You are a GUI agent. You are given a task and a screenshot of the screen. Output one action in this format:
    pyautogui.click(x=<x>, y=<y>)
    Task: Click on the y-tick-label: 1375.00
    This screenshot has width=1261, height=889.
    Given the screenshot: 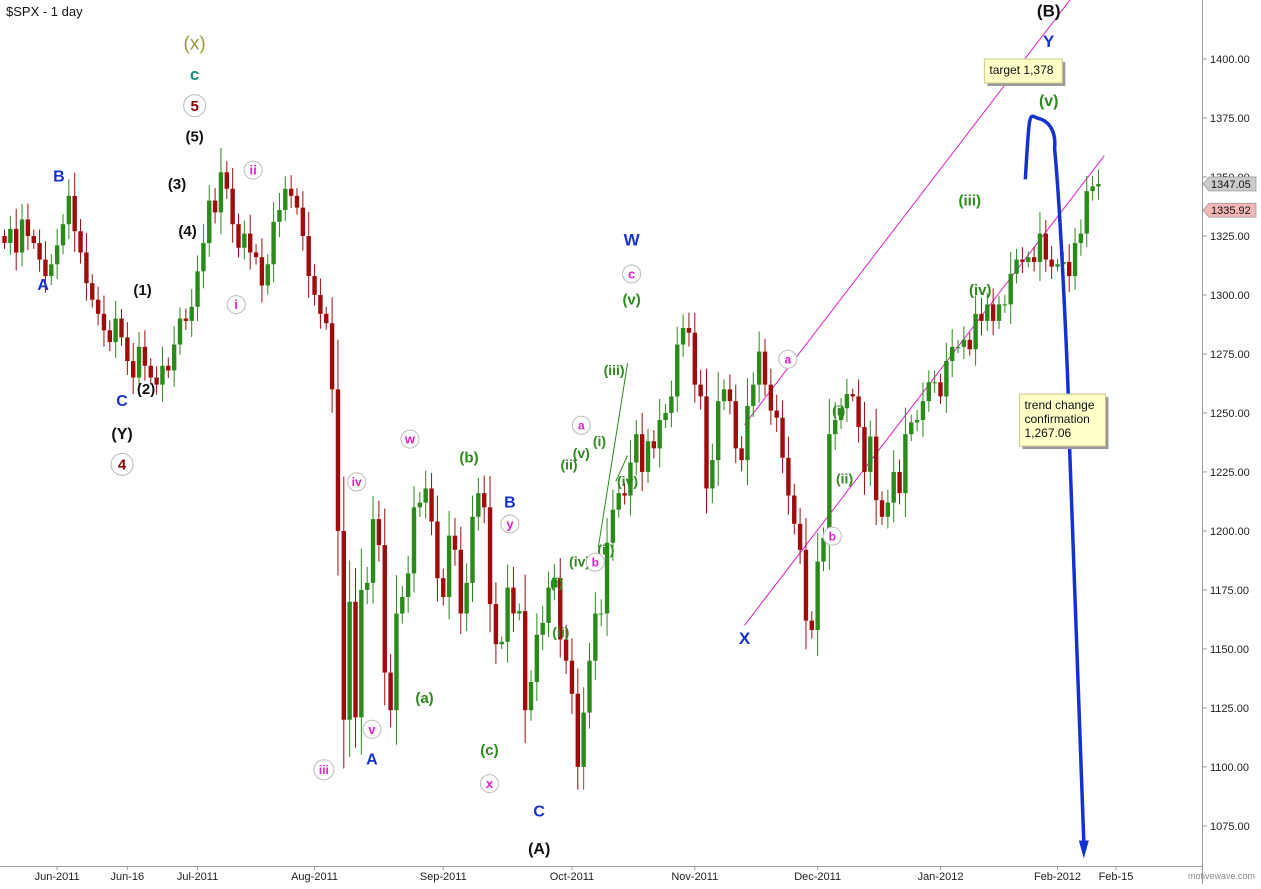 What is the action you would take?
    pyautogui.click(x=1230, y=119)
    